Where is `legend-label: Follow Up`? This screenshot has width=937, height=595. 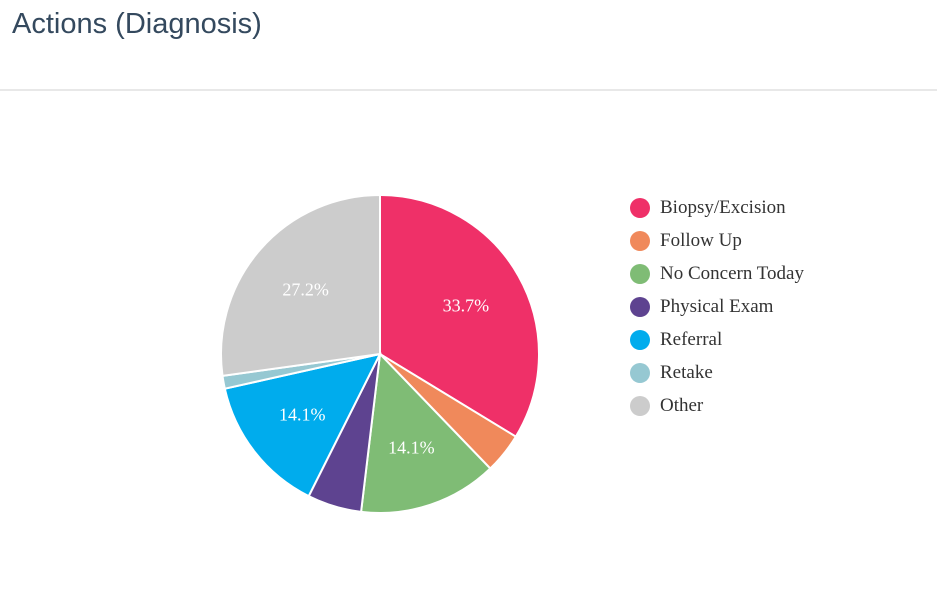 legend-label: Follow Up is located at coordinates (701, 240).